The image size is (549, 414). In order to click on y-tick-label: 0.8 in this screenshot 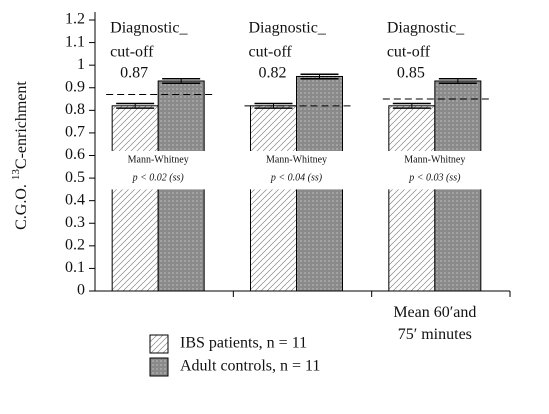, I will do `click(75, 109)`.